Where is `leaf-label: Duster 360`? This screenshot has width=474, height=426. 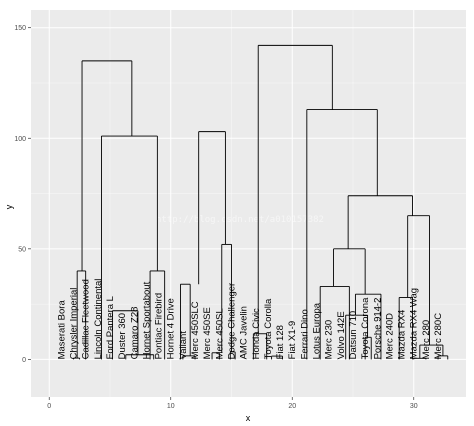 leaf-label: Duster 360 is located at coordinates (122, 336).